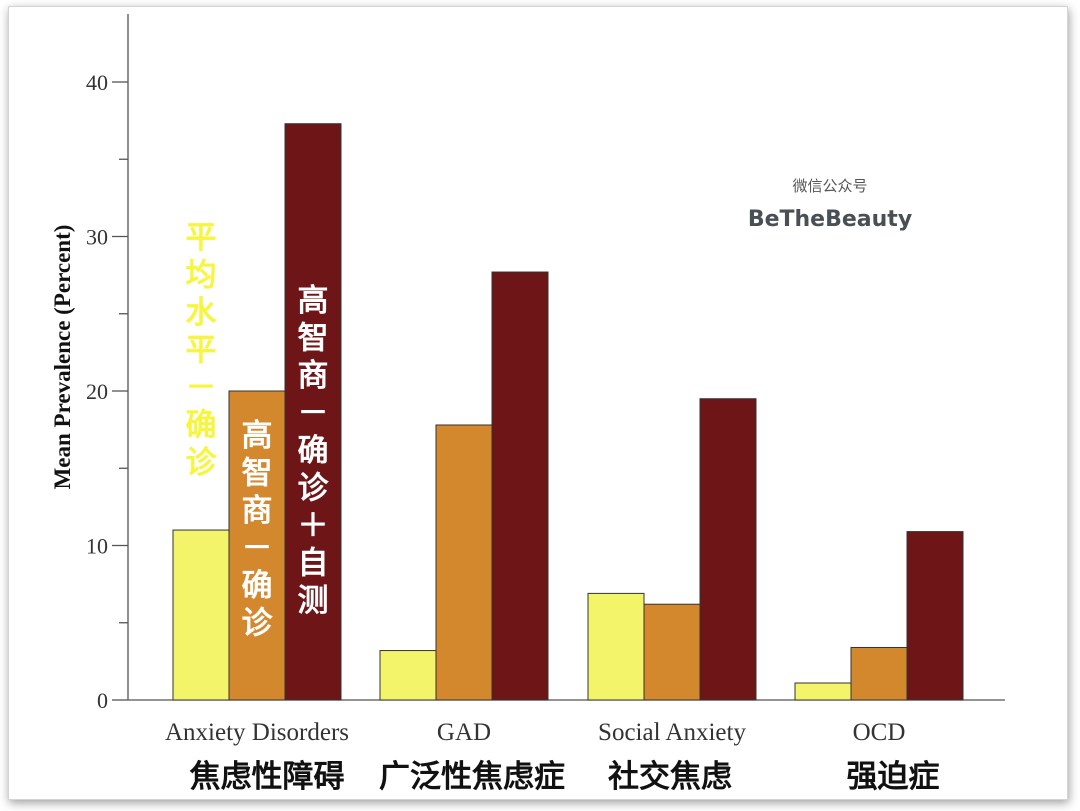 This screenshot has width=1080, height=811. What do you see at coordinates (672, 732) in the screenshot?
I see `x-category-label: Social Anxiety` at bounding box center [672, 732].